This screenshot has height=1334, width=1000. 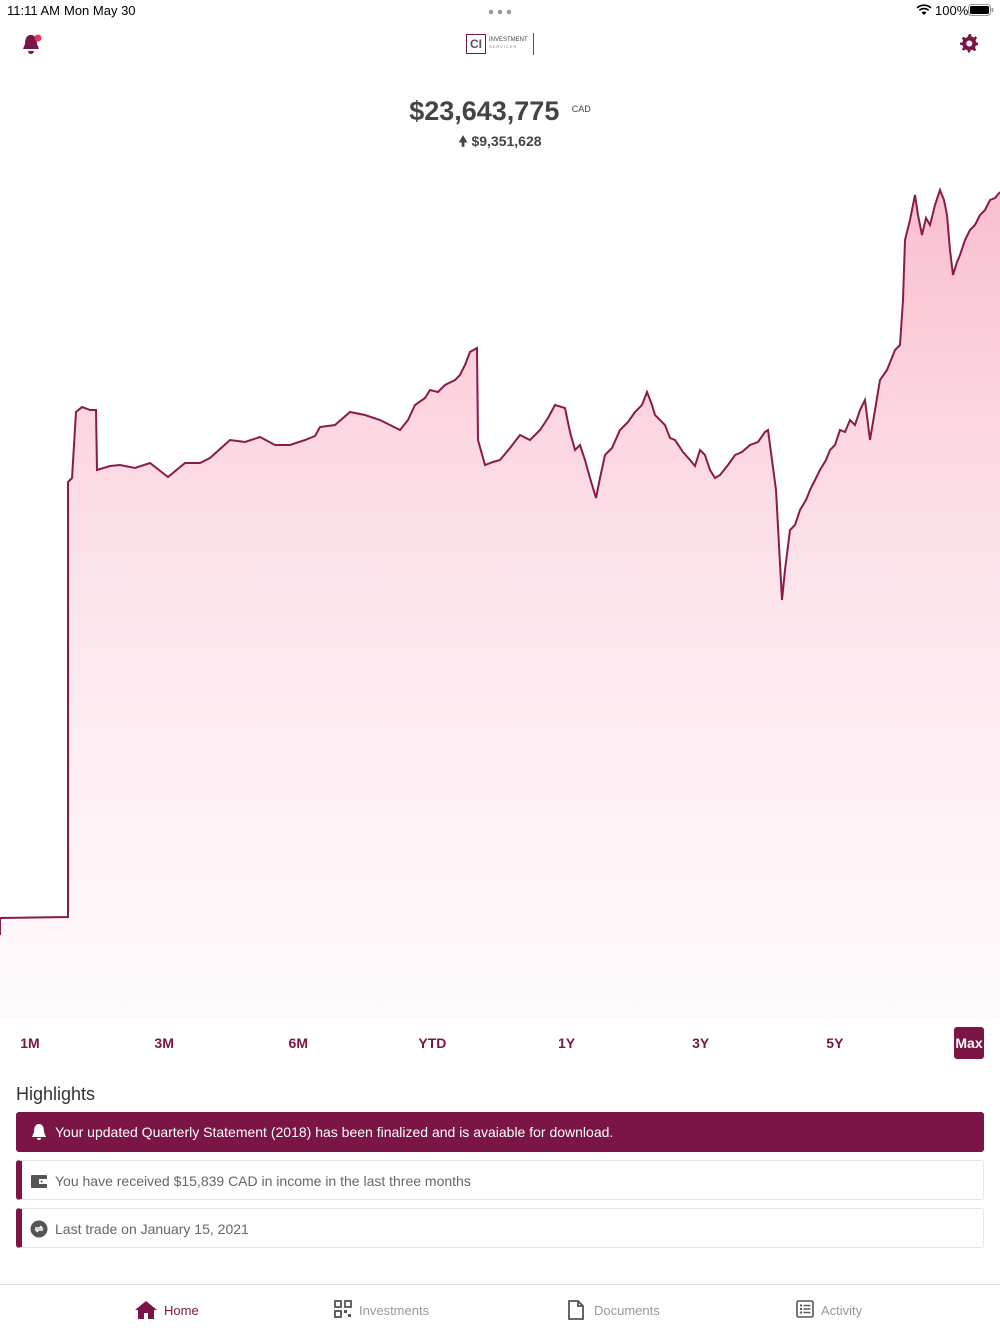 What do you see at coordinates (952, 10) in the screenshot?
I see `battery-level: 100%` at bounding box center [952, 10].